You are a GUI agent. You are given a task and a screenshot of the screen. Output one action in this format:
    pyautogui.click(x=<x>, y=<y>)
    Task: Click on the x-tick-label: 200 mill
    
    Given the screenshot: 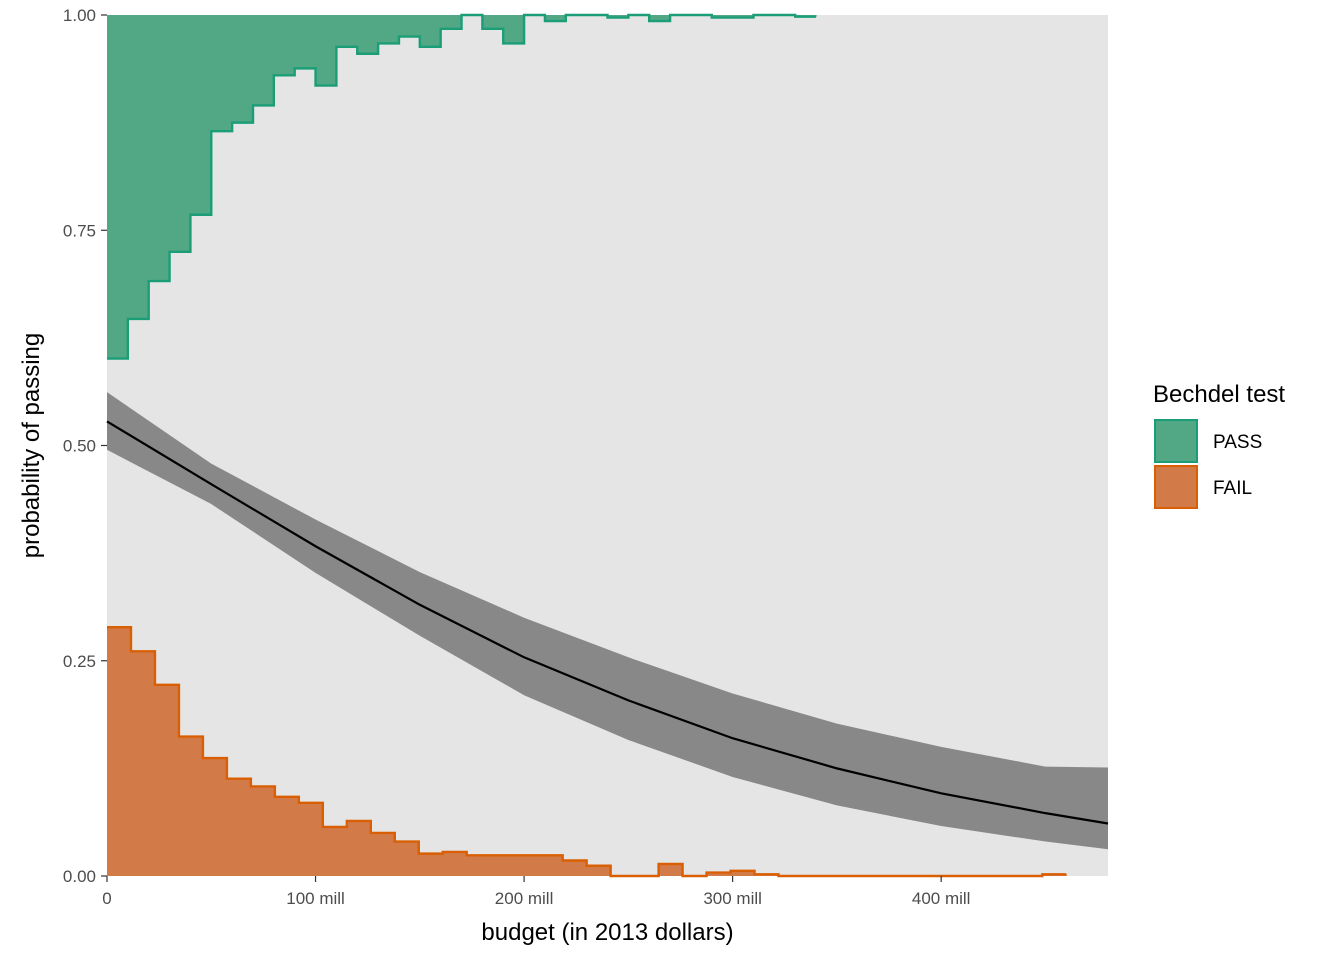 What is the action you would take?
    pyautogui.click(x=524, y=898)
    